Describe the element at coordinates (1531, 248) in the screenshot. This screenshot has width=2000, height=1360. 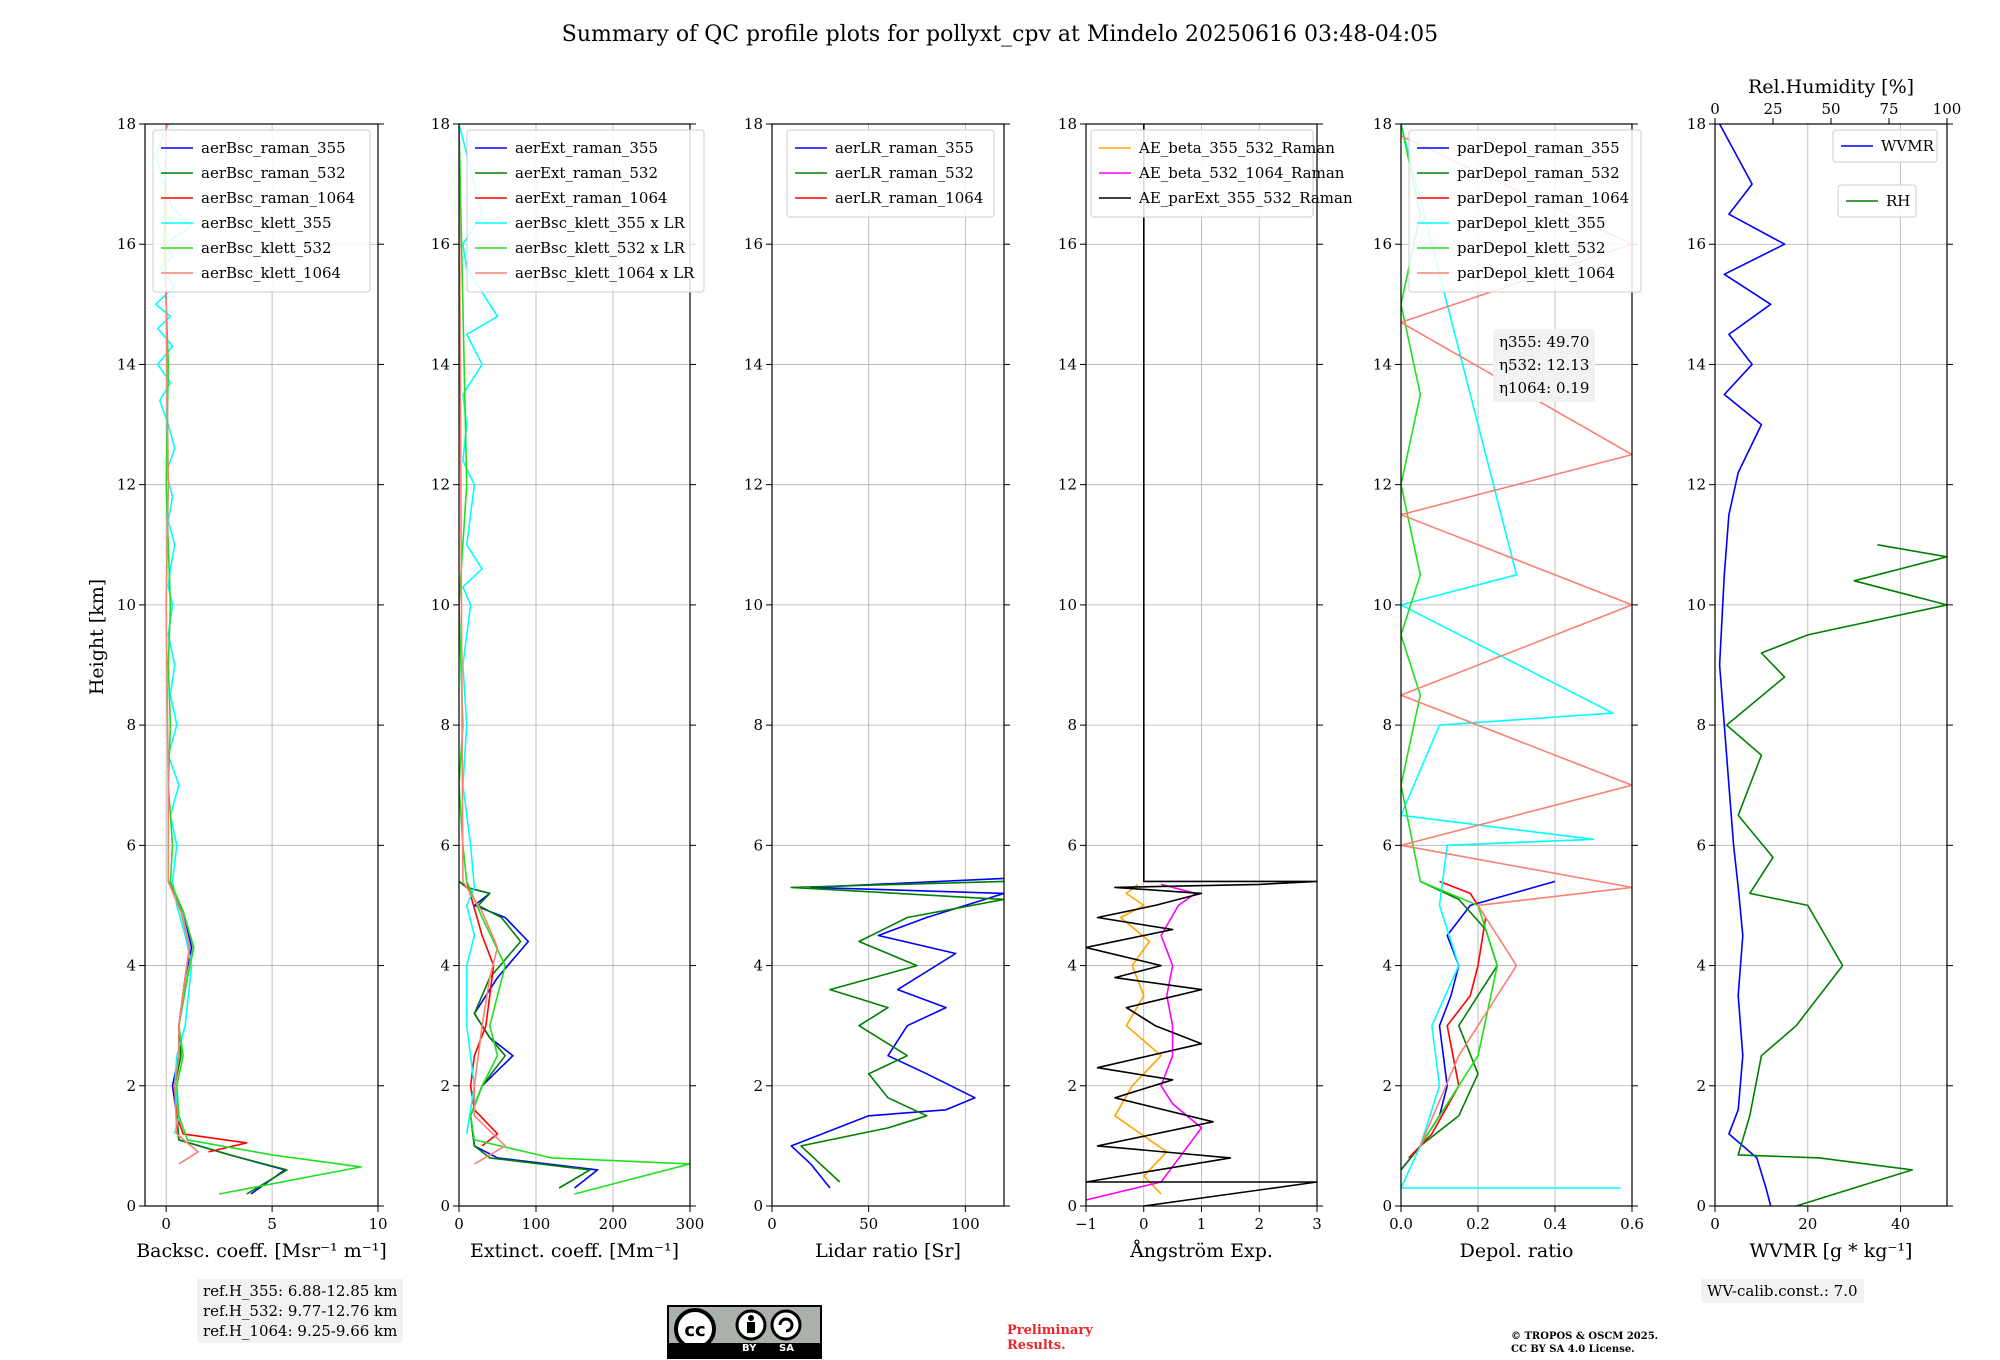
I see `legend-label: parDepol_klett_532` at that location.